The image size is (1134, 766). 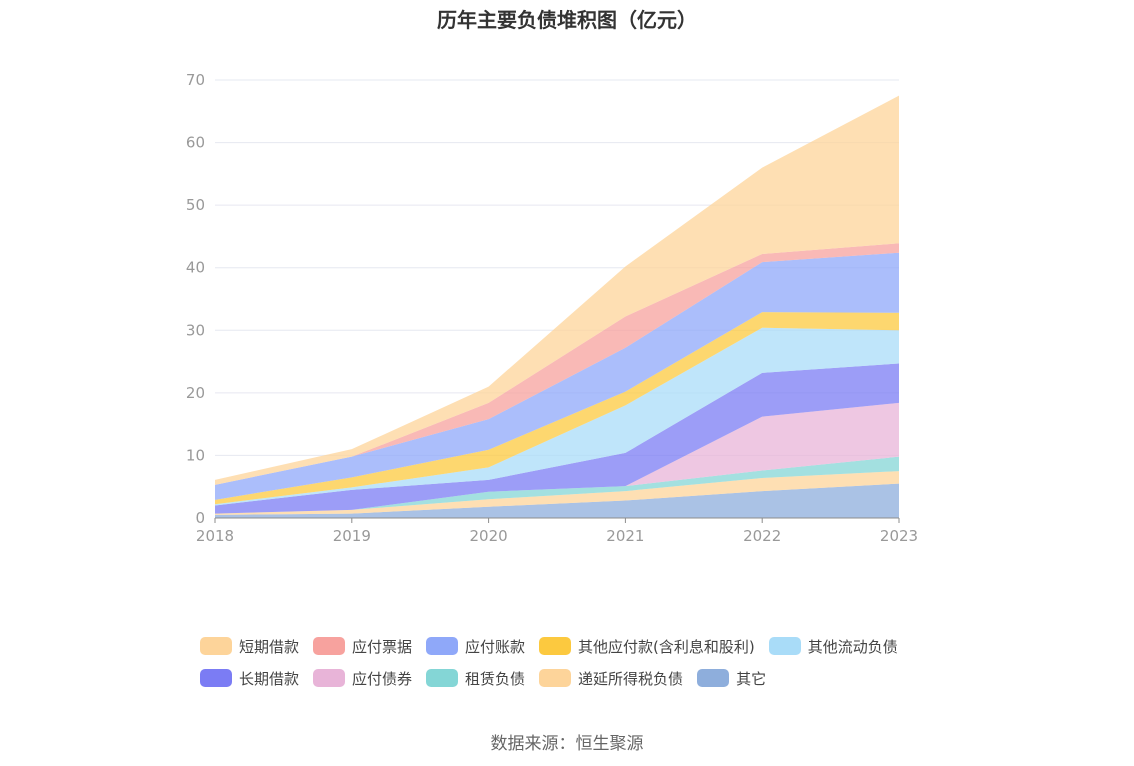 I want to click on chart-title: 历年主要负债堆积图（亿元）, so click(x=567, y=20).